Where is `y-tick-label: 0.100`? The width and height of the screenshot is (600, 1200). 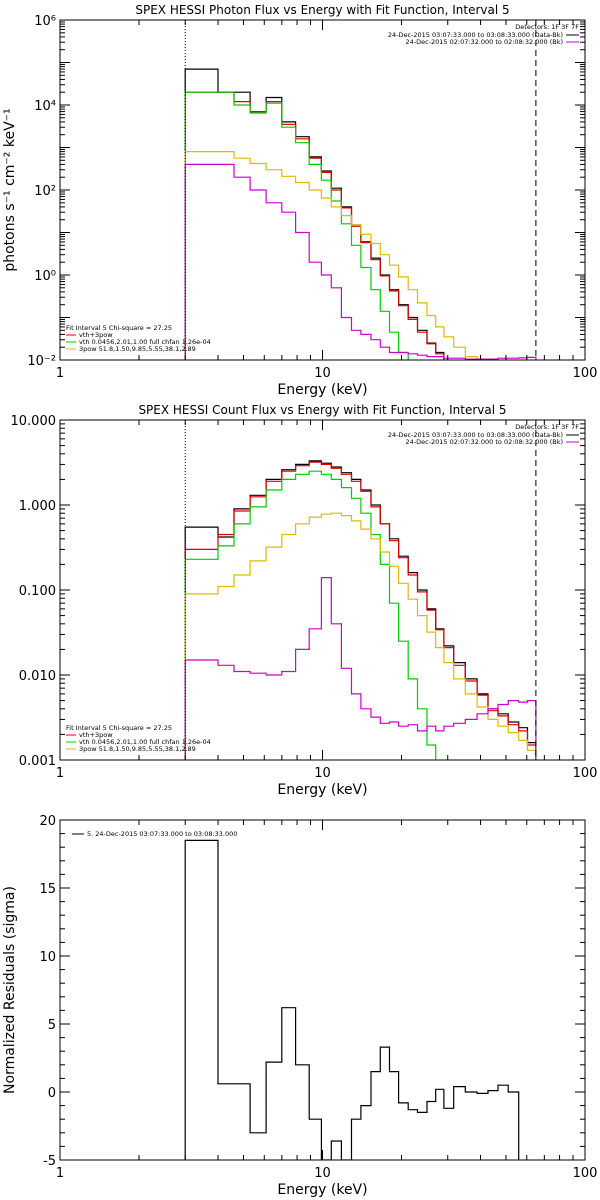
y-tick-label: 0.100 is located at coordinates (37, 591).